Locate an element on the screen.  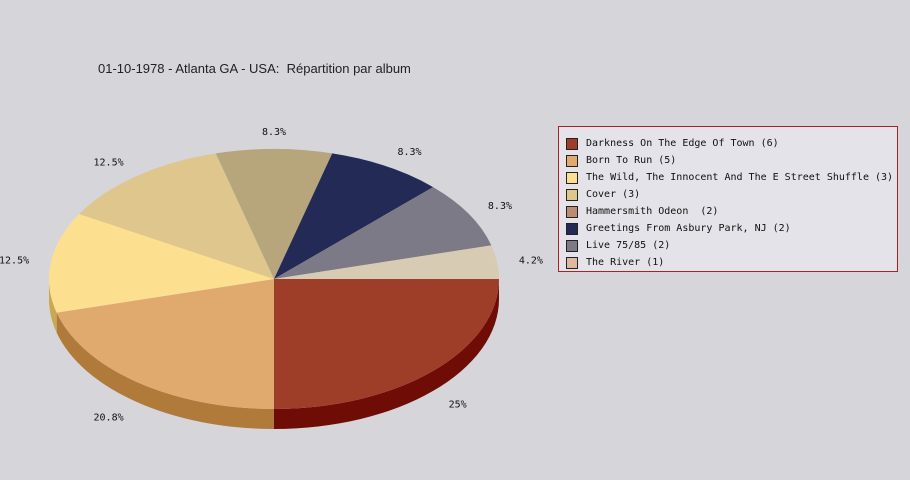
legend-item-hammersmith-odeon: Hammersmith Odeon (2) is located at coordinates (728, 211).